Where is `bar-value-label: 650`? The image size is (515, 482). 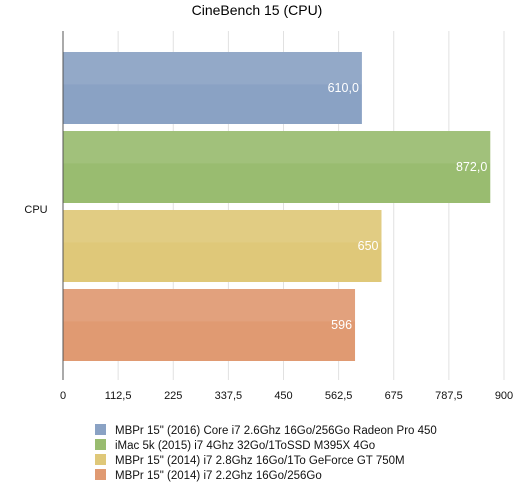 bar-value-label: 650 is located at coordinates (368, 246).